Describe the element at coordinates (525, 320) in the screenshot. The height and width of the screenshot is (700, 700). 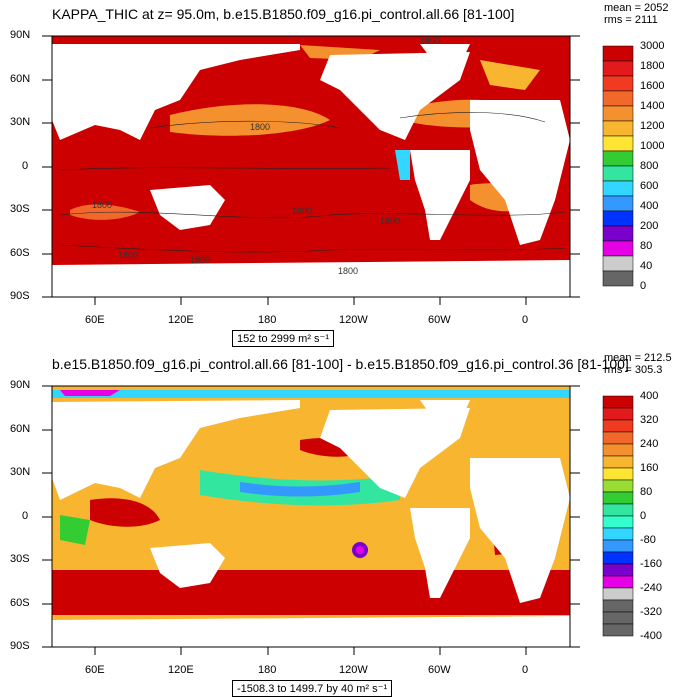
I see `top-lon-0: 0` at that location.